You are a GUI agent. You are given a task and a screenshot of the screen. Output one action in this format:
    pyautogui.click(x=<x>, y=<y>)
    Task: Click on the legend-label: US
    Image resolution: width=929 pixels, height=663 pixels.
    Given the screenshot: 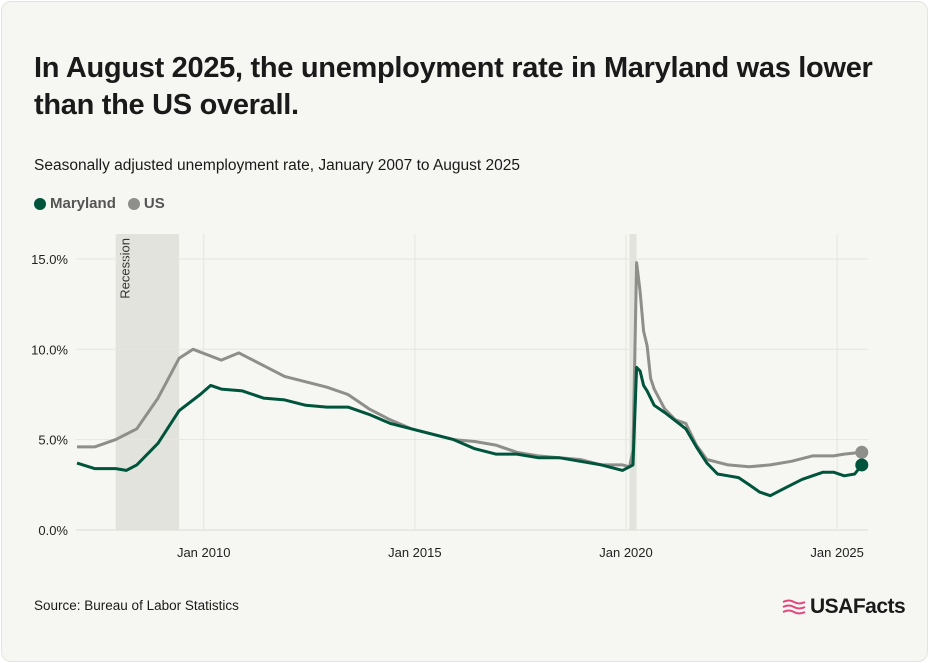 What is the action you would take?
    pyautogui.click(x=154, y=203)
    